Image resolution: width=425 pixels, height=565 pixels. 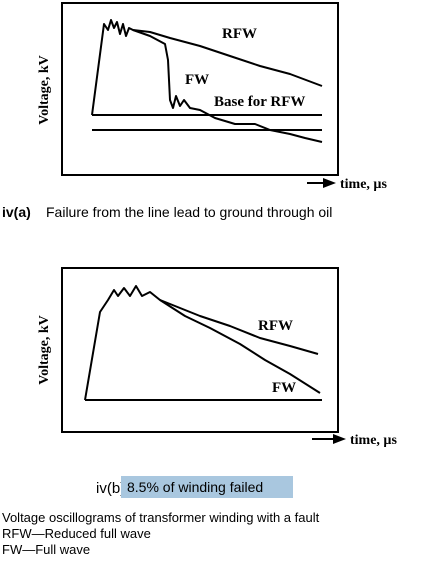 I want to click on footer-line: FW—Full wave, so click(x=46, y=549).